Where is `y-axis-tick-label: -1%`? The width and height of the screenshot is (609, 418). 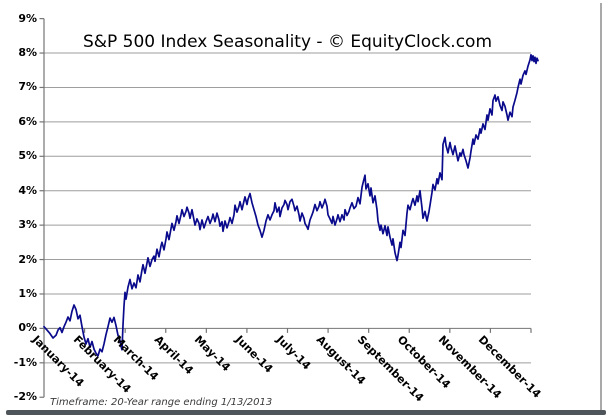
y-axis-tick-label: -1% is located at coordinates (25, 362).